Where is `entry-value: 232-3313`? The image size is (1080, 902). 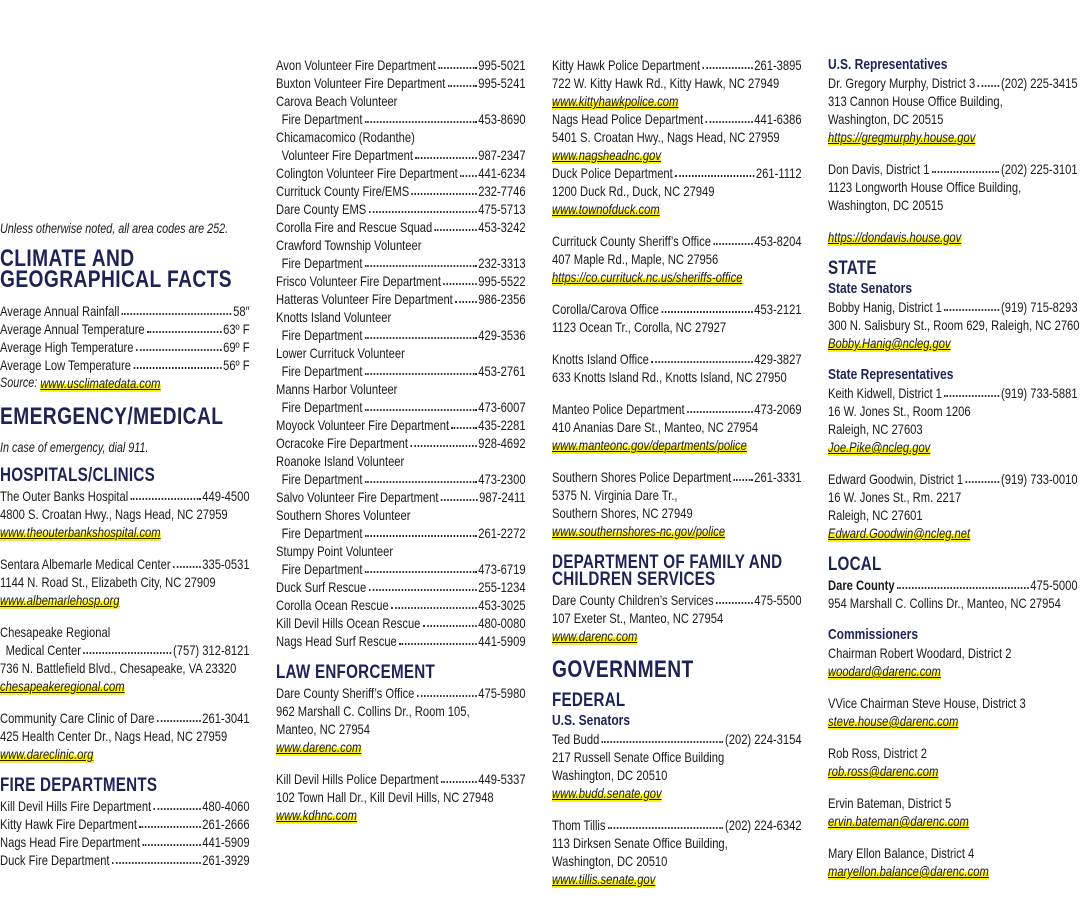 entry-value: 232-3313 is located at coordinates (502, 263).